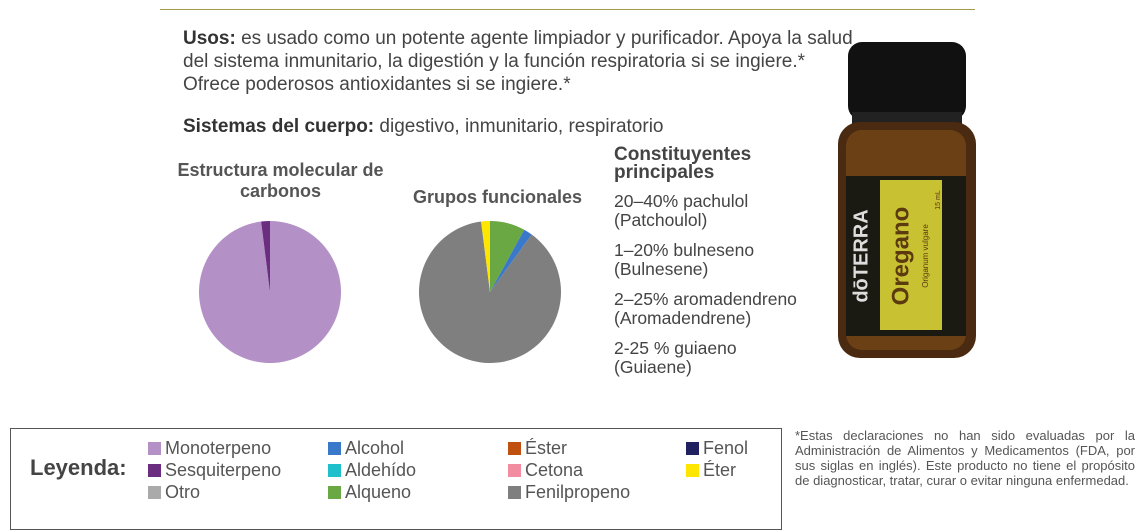  What do you see at coordinates (661, 269) in the screenshot?
I see `constituent-english: (Bulnesene)` at bounding box center [661, 269].